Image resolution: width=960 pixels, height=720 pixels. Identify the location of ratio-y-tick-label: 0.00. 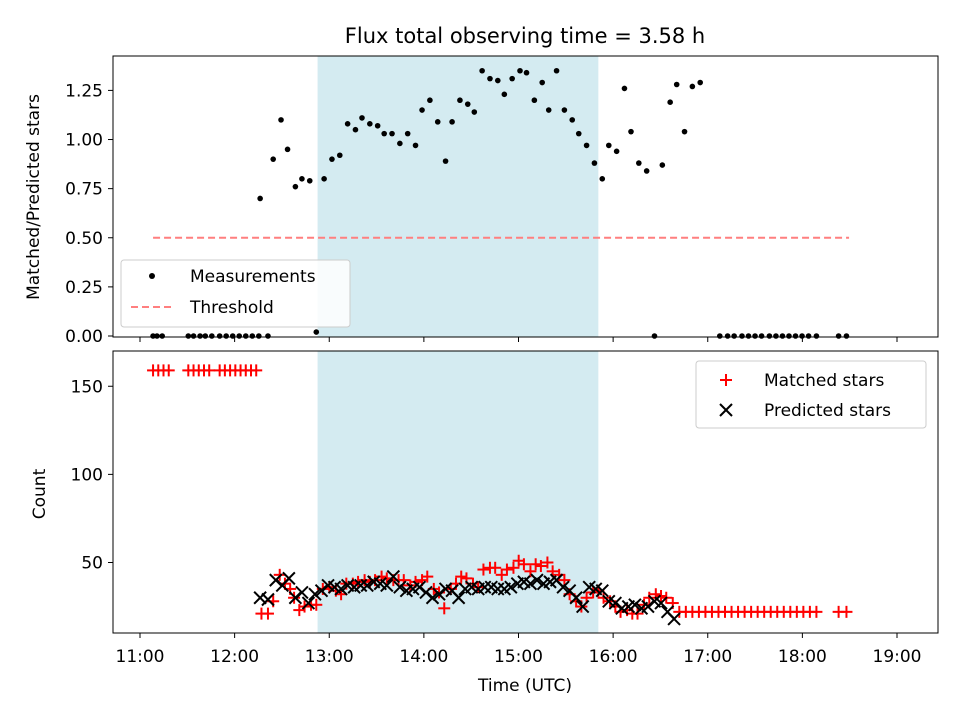
(84, 337).